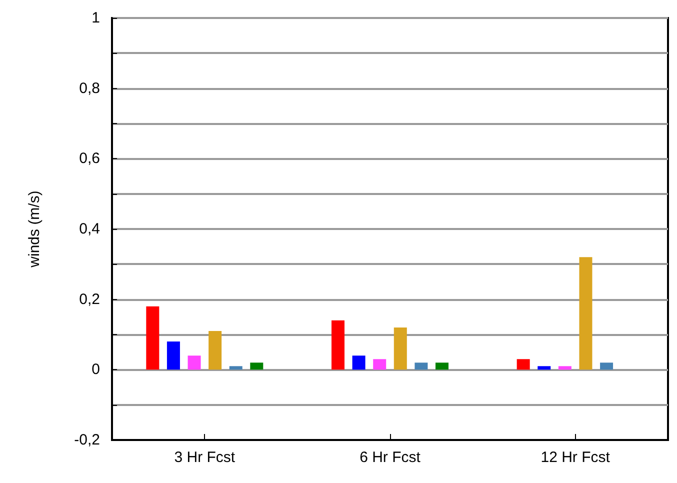 The image size is (677, 483). Describe the element at coordinates (205, 457) in the screenshot. I see `x-tick-label: 3 Hr Fcst` at that location.